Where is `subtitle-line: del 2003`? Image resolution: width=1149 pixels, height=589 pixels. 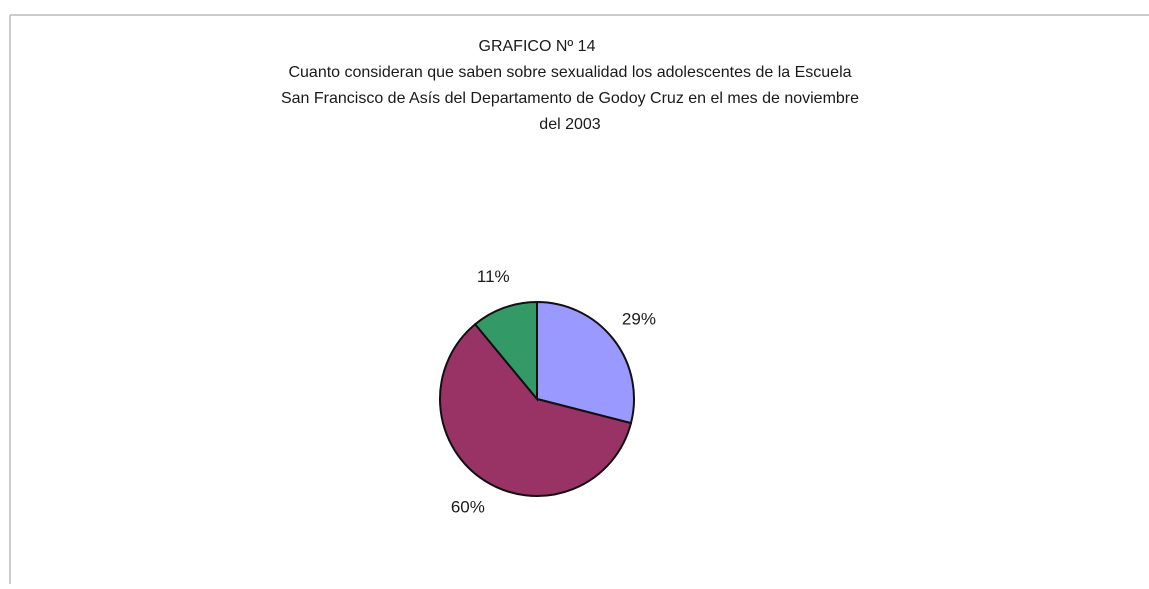 subtitle-line: del 2003 is located at coordinates (569, 124).